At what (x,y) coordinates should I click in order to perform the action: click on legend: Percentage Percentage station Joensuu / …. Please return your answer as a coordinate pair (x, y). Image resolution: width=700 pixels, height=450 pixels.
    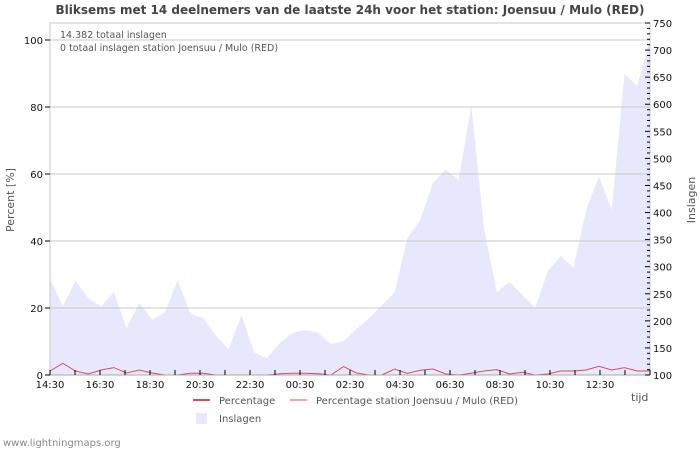
    Looking at the image, I should click on (355, 410).